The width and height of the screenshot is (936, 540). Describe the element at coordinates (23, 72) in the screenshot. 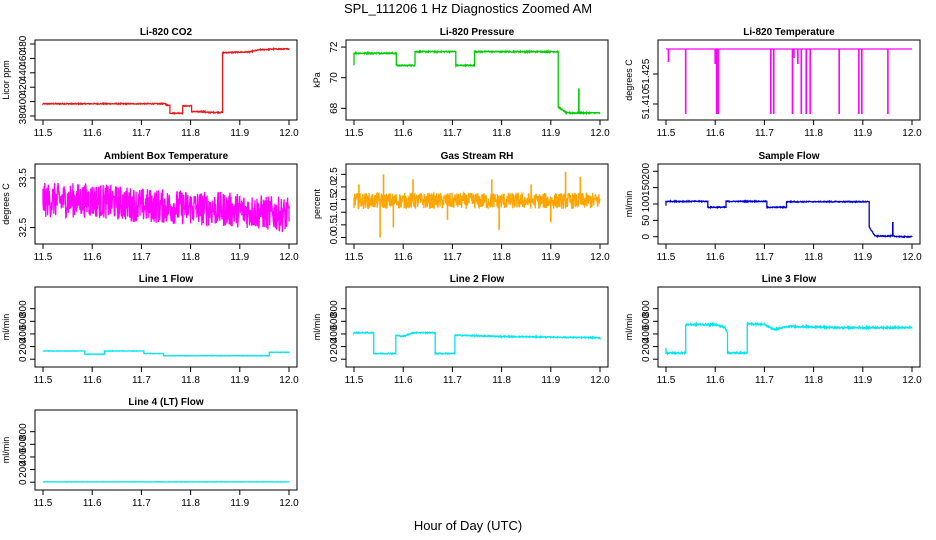

I see `y-tick-label: 440` at that location.